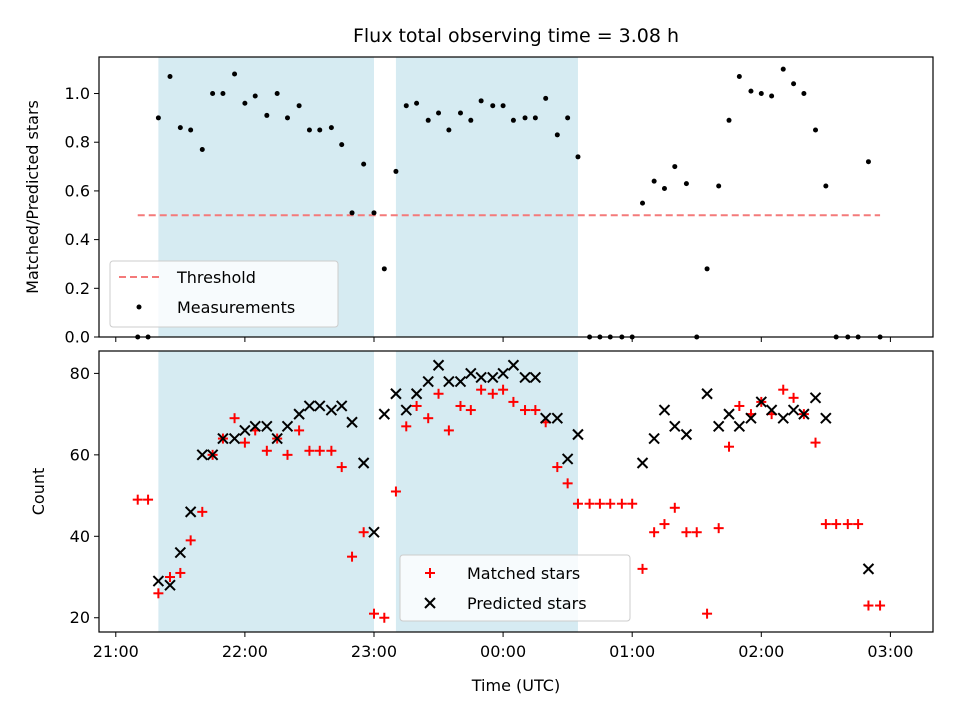 This screenshot has width=960, height=720. What do you see at coordinates (516, 36) in the screenshot?
I see `chart-title: Flux total observing time = 3.08 h` at bounding box center [516, 36].